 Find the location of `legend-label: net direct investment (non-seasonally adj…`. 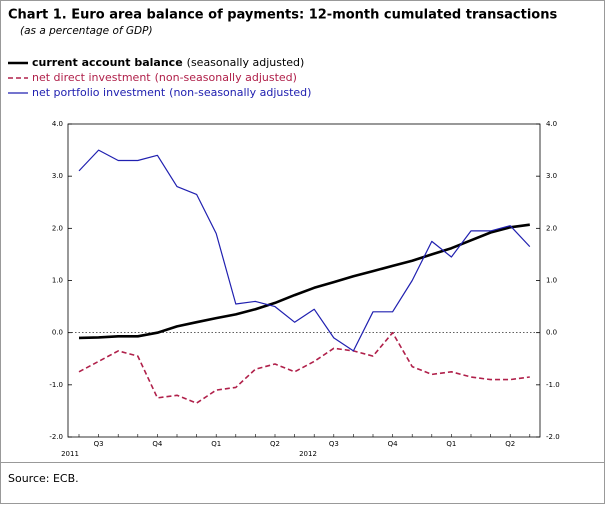

legend-label: net direct investment (non-seasonally adj… is located at coordinates (164, 77).